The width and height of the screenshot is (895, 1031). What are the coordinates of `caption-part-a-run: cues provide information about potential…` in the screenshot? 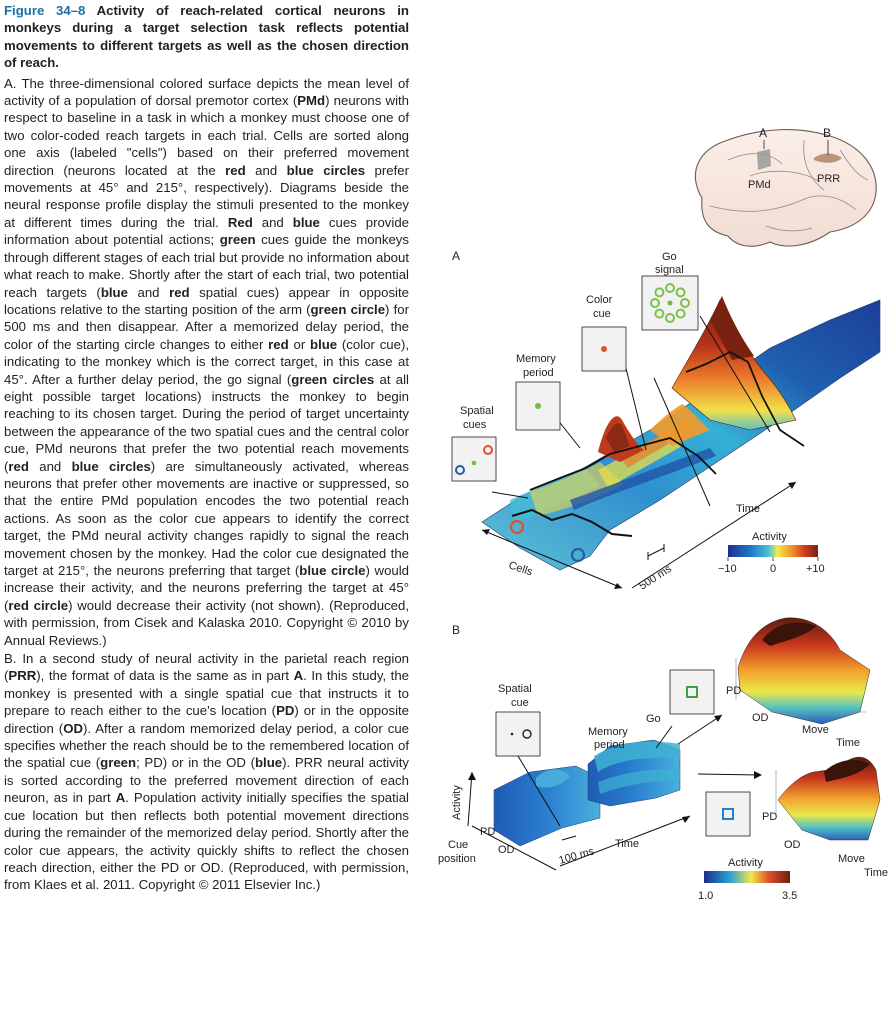 It's located at (207, 231).